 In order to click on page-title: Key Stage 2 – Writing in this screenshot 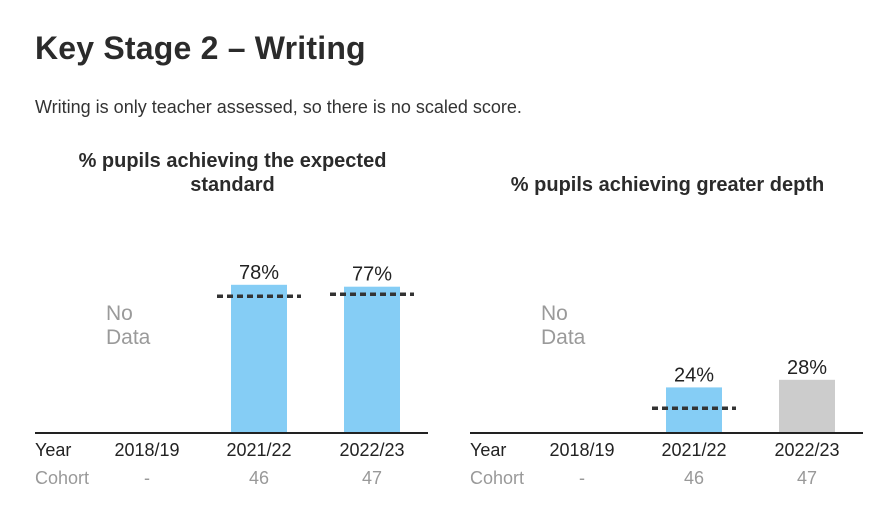, I will do `click(200, 48)`.